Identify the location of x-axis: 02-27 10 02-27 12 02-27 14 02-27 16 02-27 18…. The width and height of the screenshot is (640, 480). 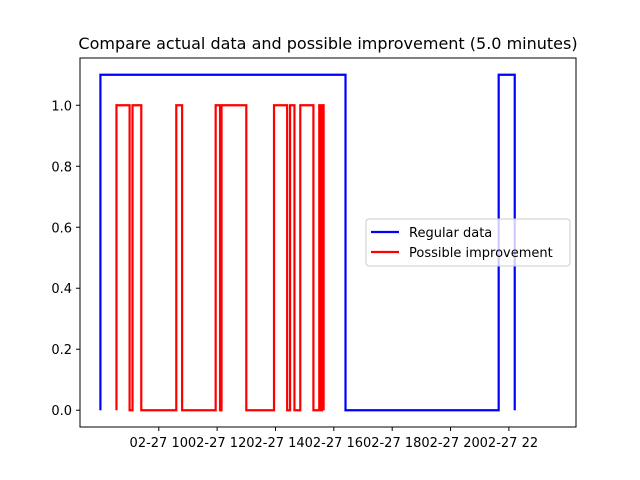
(334, 439).